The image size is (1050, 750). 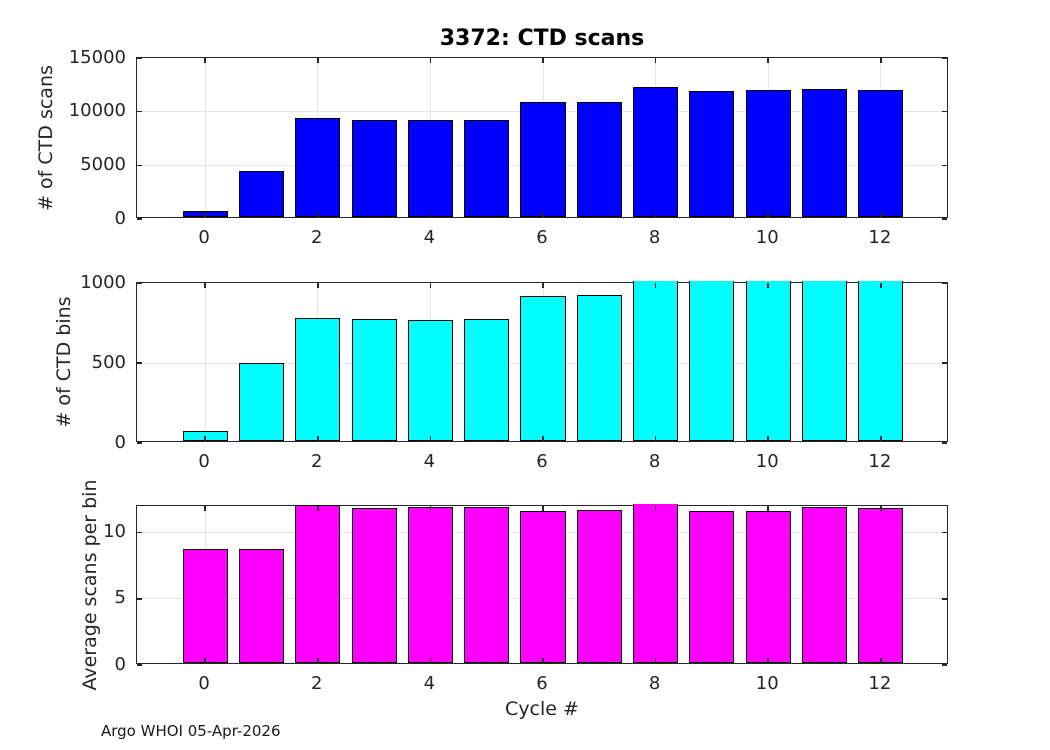 What do you see at coordinates (64, 362) in the screenshot?
I see `y-axis-label: # of CTD bins` at bounding box center [64, 362].